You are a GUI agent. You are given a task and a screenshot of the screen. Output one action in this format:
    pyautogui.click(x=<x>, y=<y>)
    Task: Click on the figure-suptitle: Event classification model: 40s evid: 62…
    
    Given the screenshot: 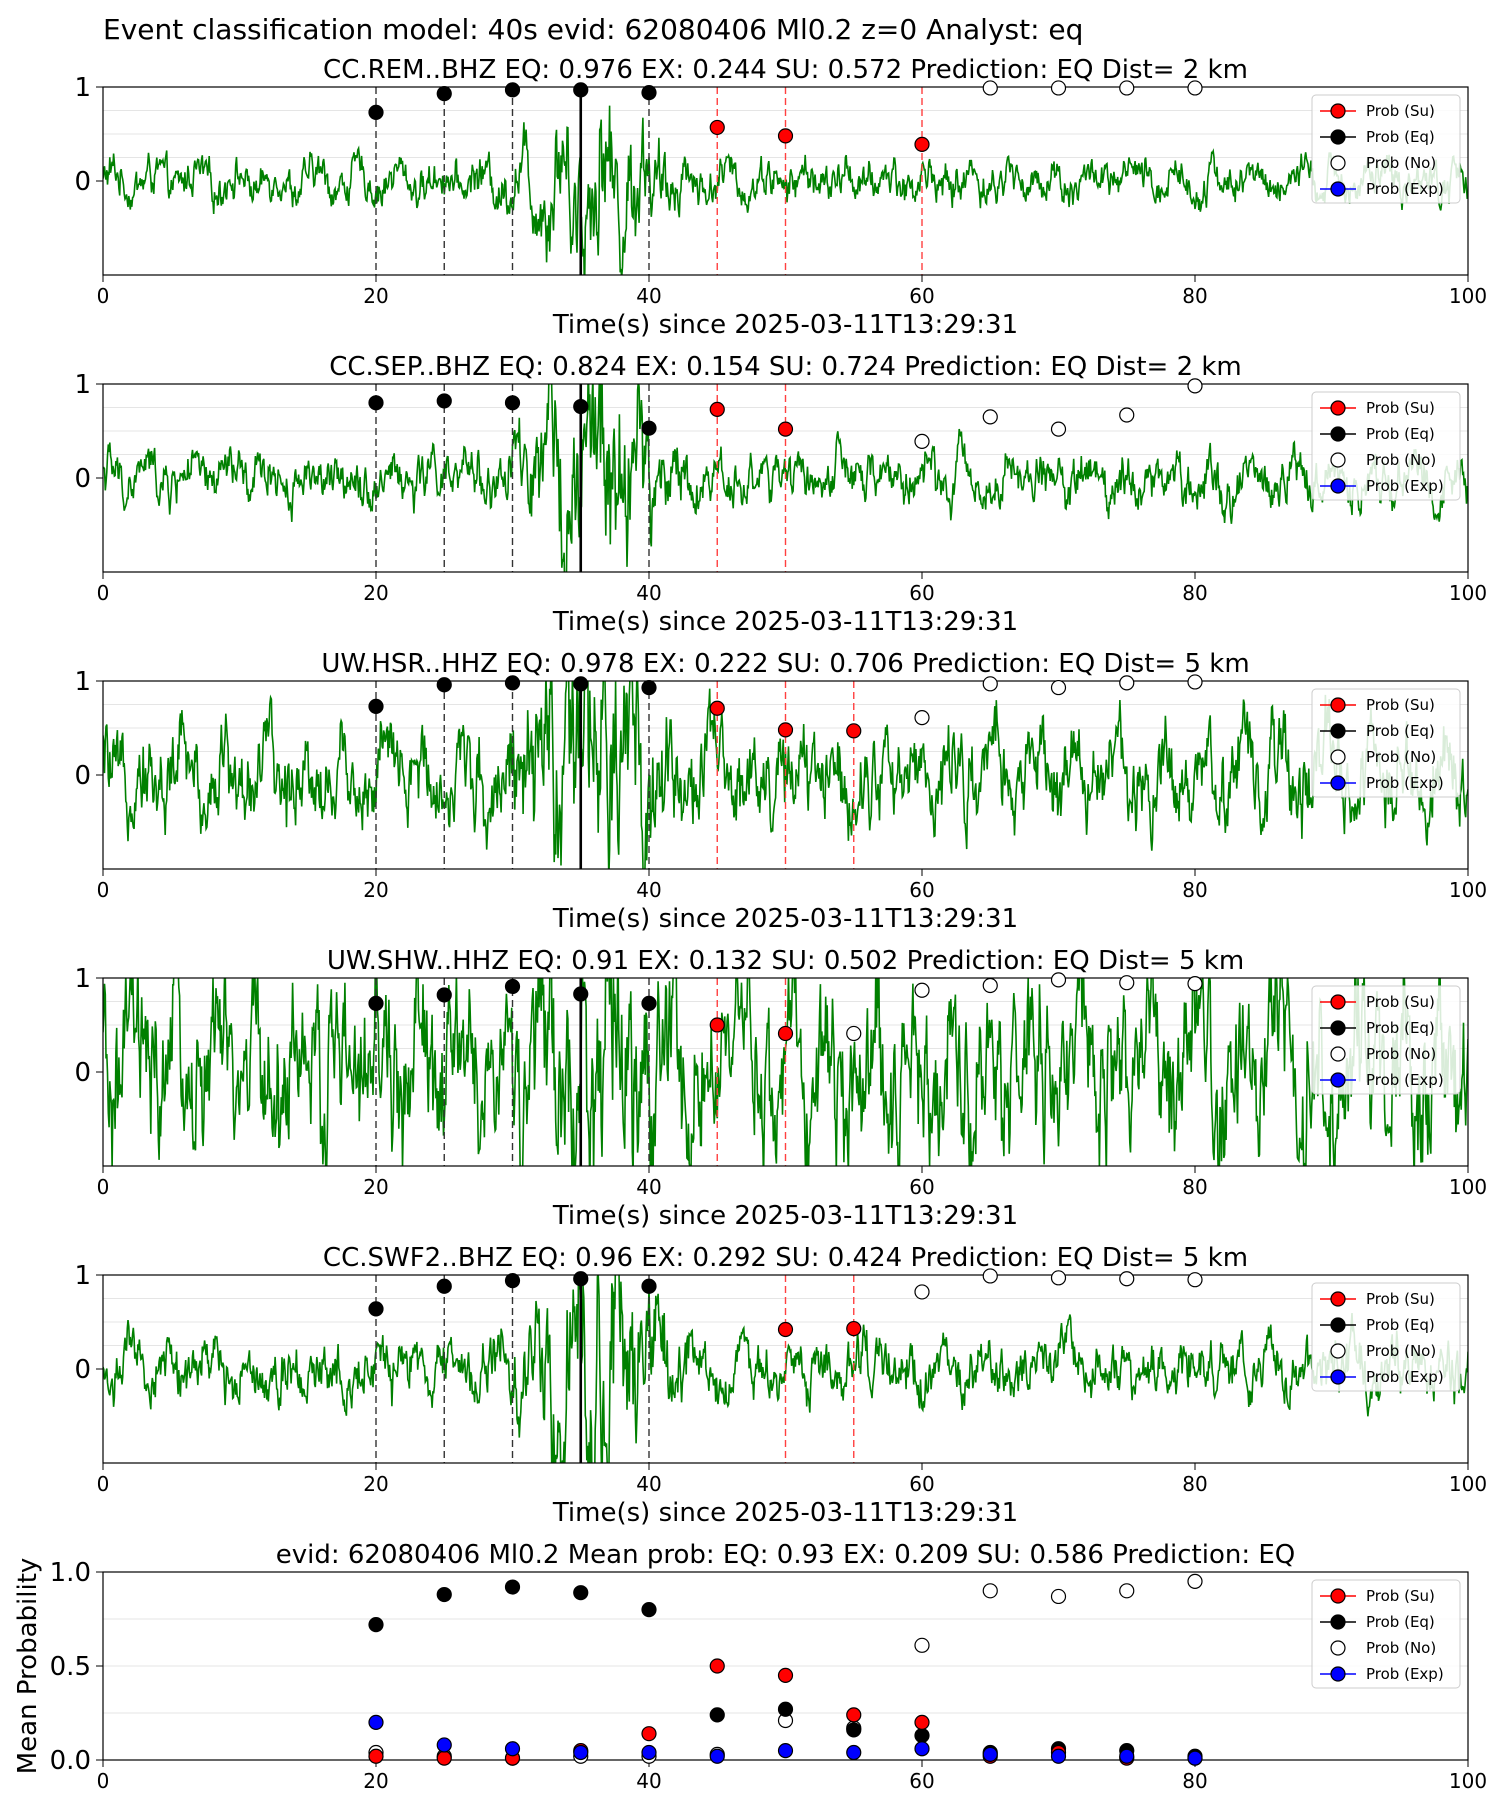 What is the action you would take?
    pyautogui.click(x=593, y=29)
    